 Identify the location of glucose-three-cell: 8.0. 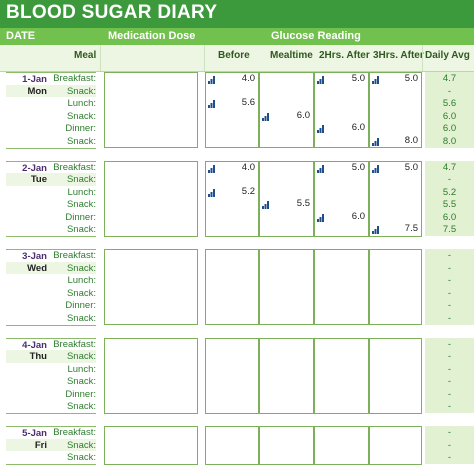
(395, 141).